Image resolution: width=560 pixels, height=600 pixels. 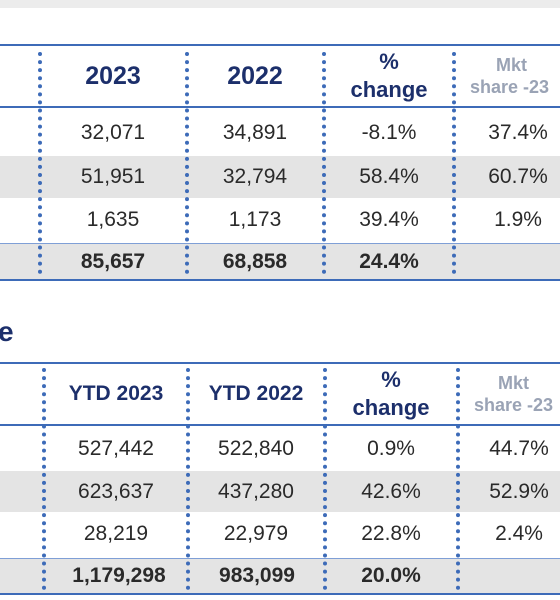 What do you see at coordinates (257, 575) in the screenshot?
I see `total-ytd-2022: 983,099` at bounding box center [257, 575].